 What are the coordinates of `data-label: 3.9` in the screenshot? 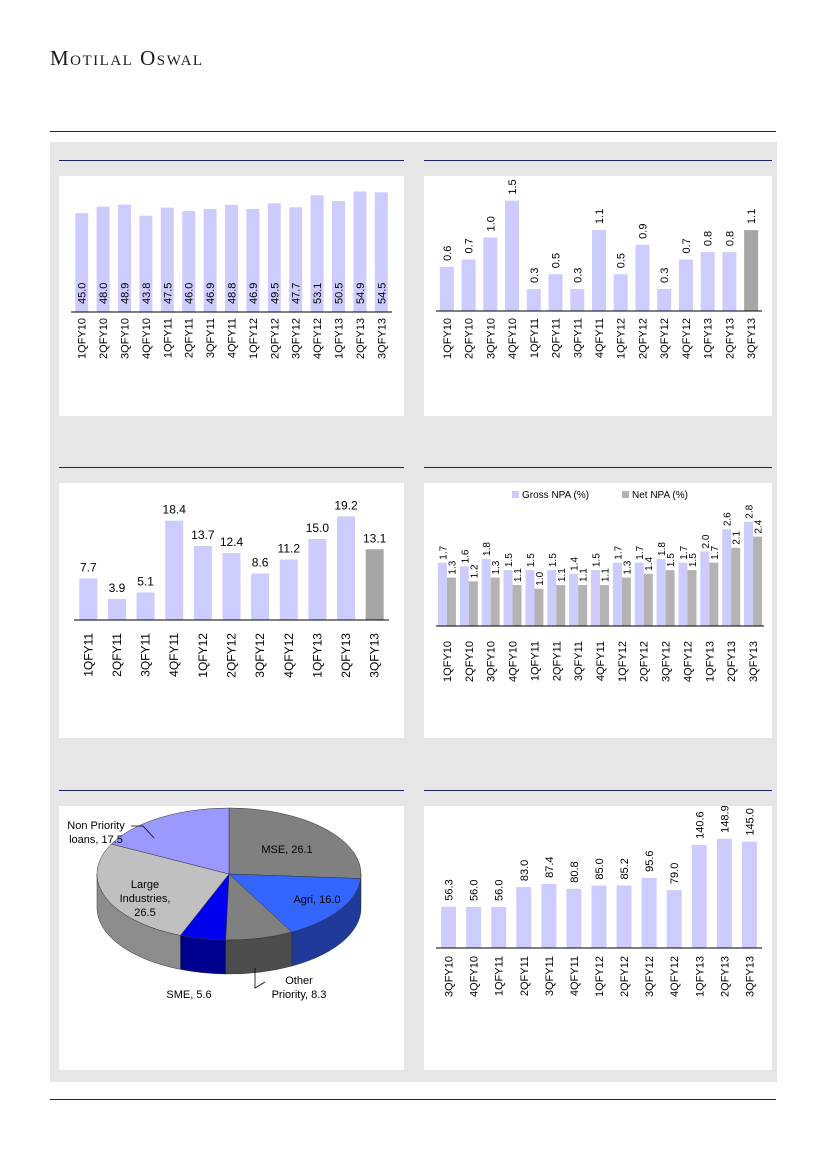 It's located at (117, 588).